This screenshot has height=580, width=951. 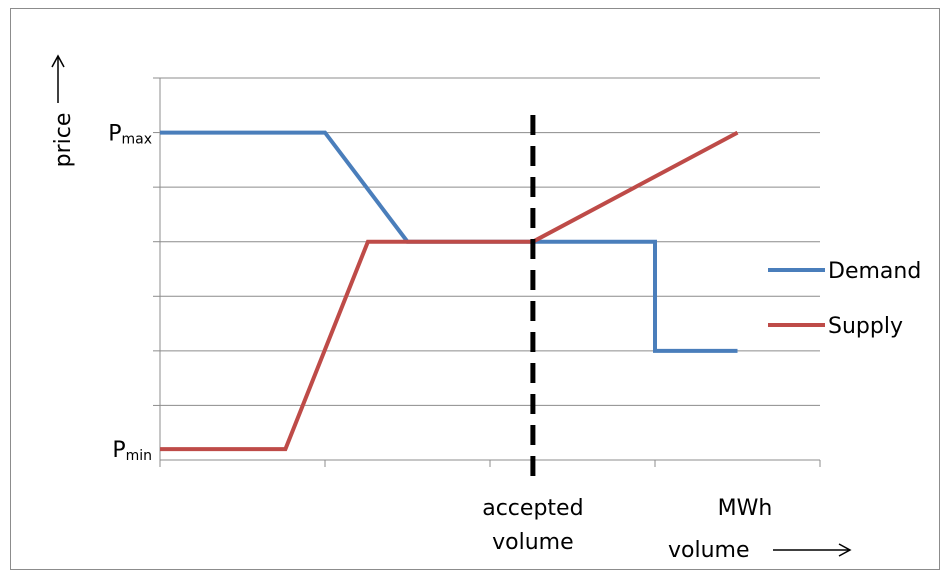 I want to click on x-axis-label: volume, so click(x=709, y=550).